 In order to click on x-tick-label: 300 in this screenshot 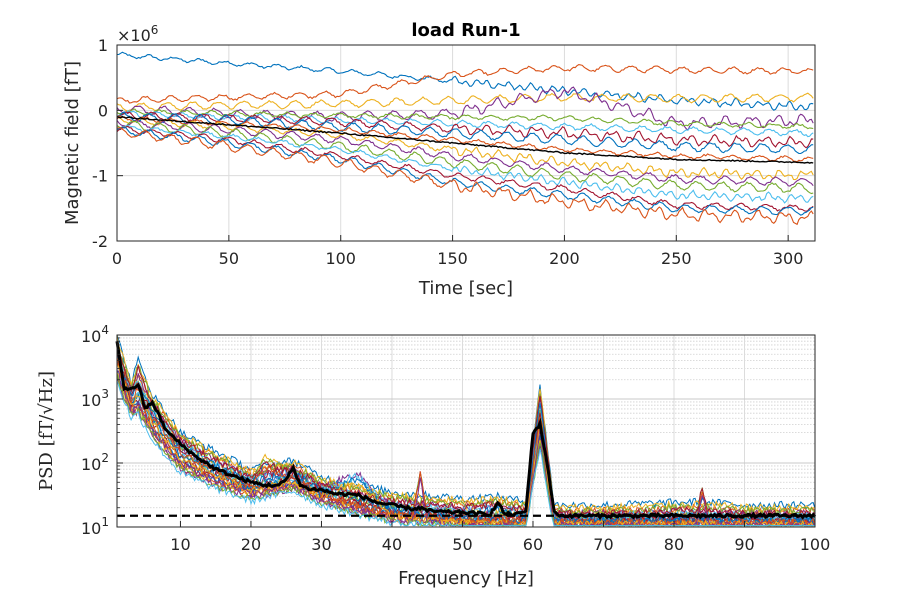, I will do `click(788, 258)`.